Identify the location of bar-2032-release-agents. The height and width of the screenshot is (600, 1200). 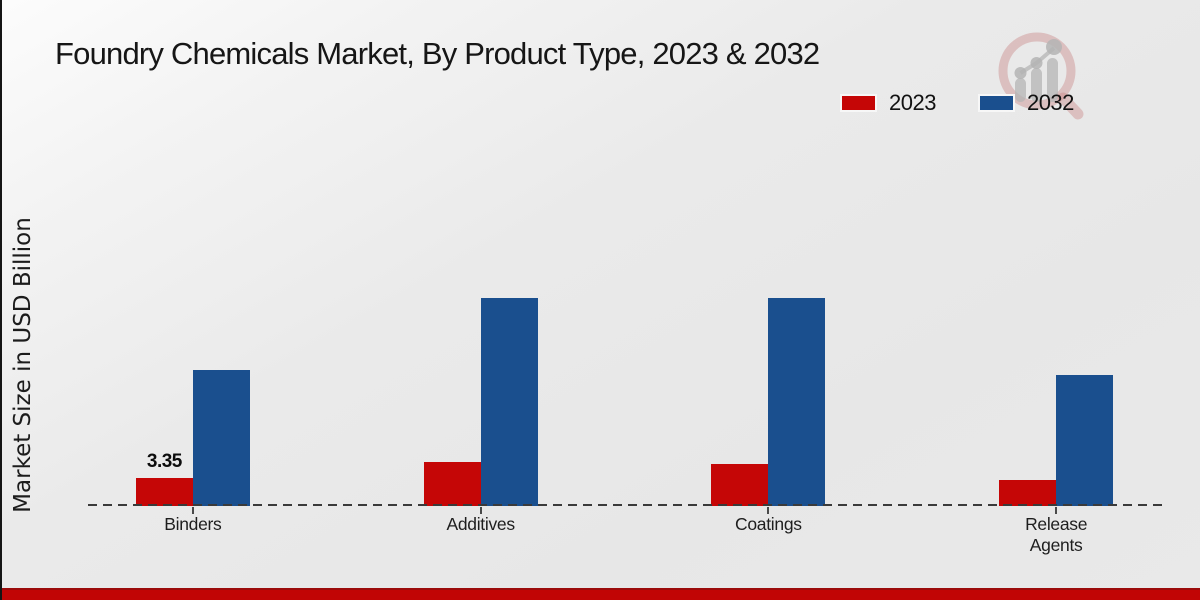
(1085, 440).